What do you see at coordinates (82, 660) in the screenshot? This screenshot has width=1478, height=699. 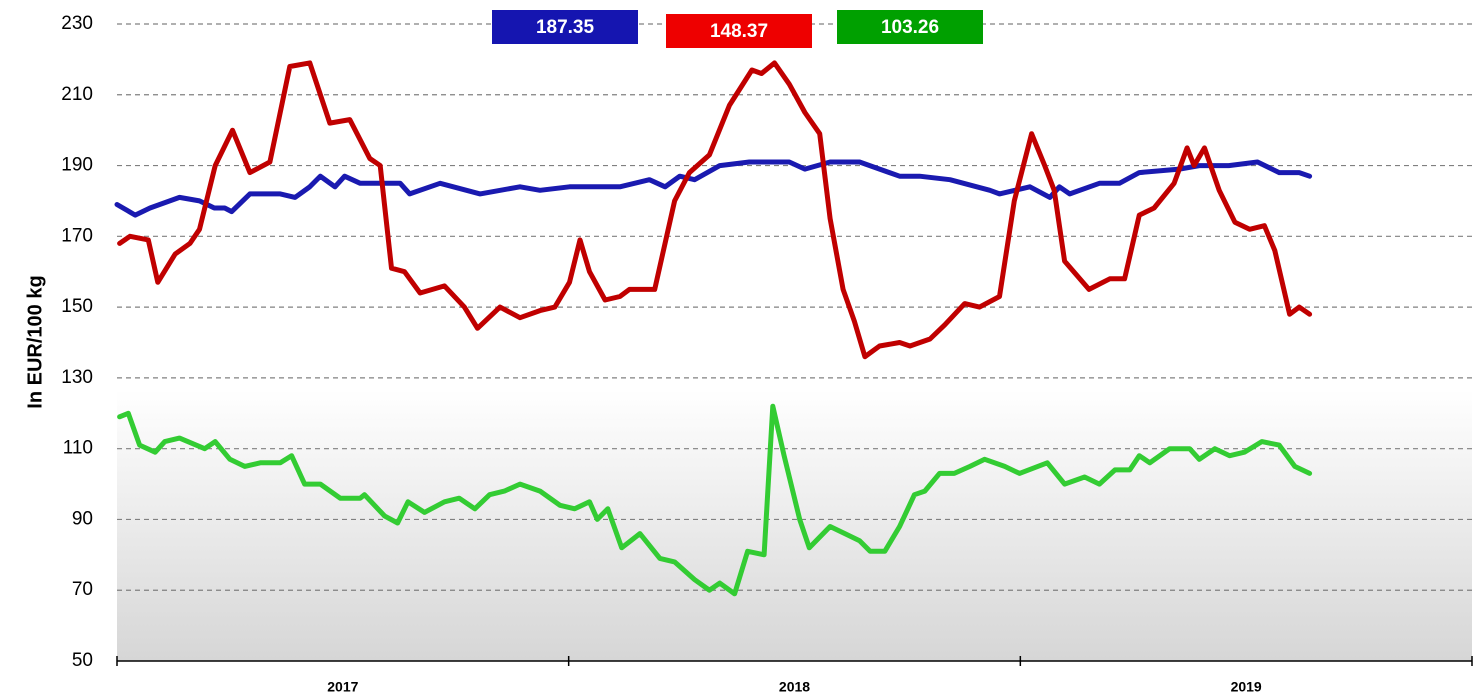 I see `y-tick-label: 50` at bounding box center [82, 660].